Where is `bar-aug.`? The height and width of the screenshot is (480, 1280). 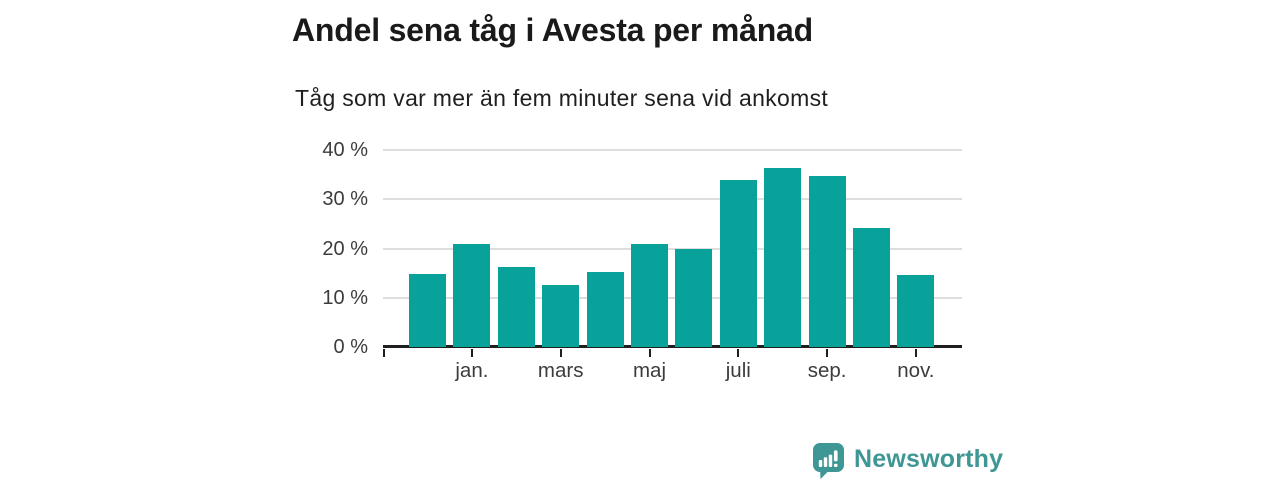 bar-aug. is located at coordinates (783, 257).